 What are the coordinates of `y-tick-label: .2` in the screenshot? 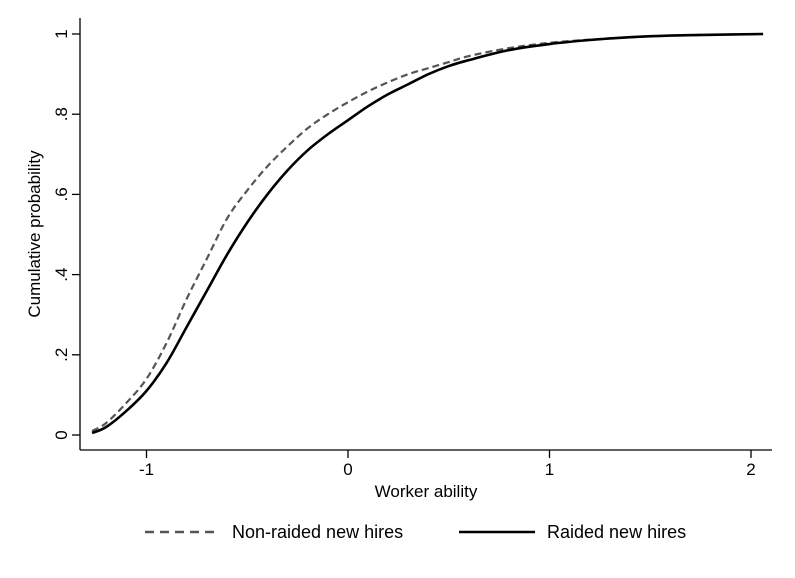 It's located at (61, 355).